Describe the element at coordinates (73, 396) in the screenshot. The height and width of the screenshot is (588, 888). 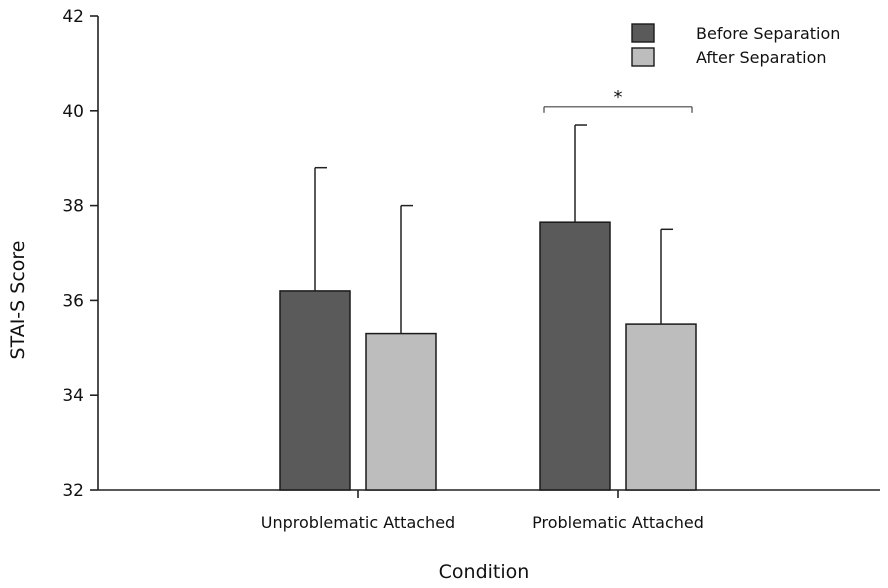
I see `y-tick-label: 34` at that location.